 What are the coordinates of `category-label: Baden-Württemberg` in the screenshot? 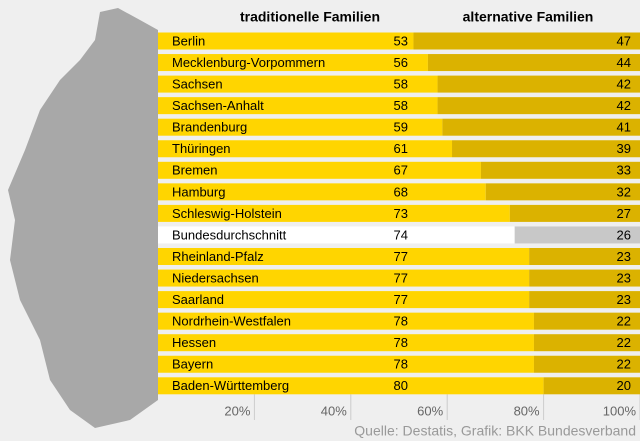 It's located at (230, 385).